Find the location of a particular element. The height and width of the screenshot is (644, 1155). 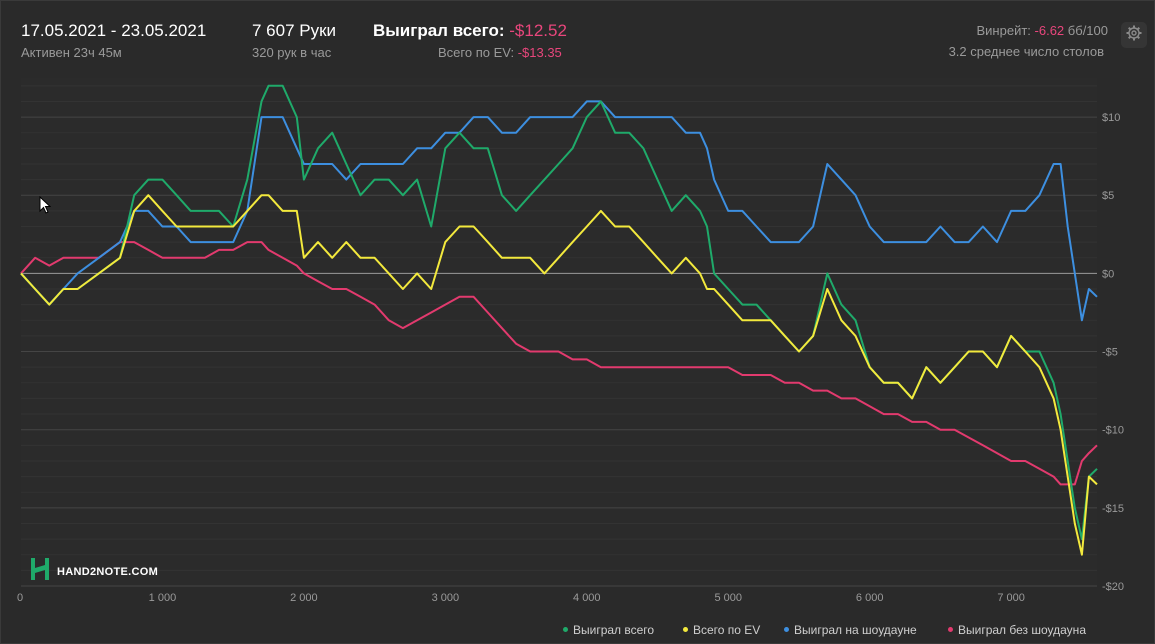

winrate: Винрейт: -6.62 бб/100 is located at coordinates (1043, 30).